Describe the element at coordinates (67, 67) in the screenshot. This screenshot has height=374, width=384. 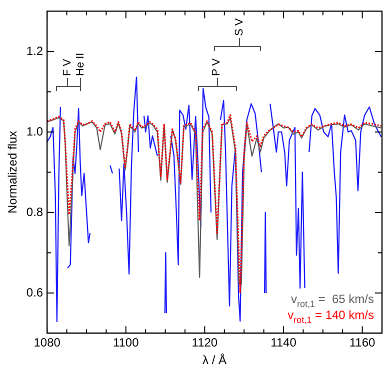
I see `annotation: F V` at that location.